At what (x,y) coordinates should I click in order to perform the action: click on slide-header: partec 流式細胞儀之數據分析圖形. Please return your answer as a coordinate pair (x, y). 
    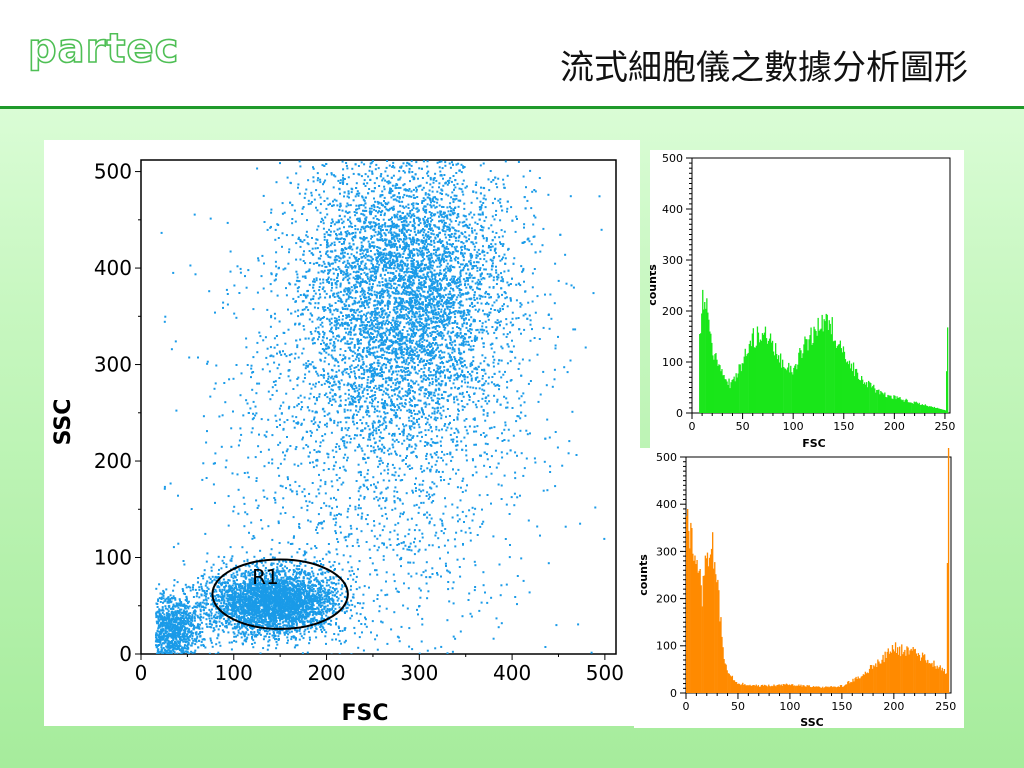
    Looking at the image, I should click on (512, 54).